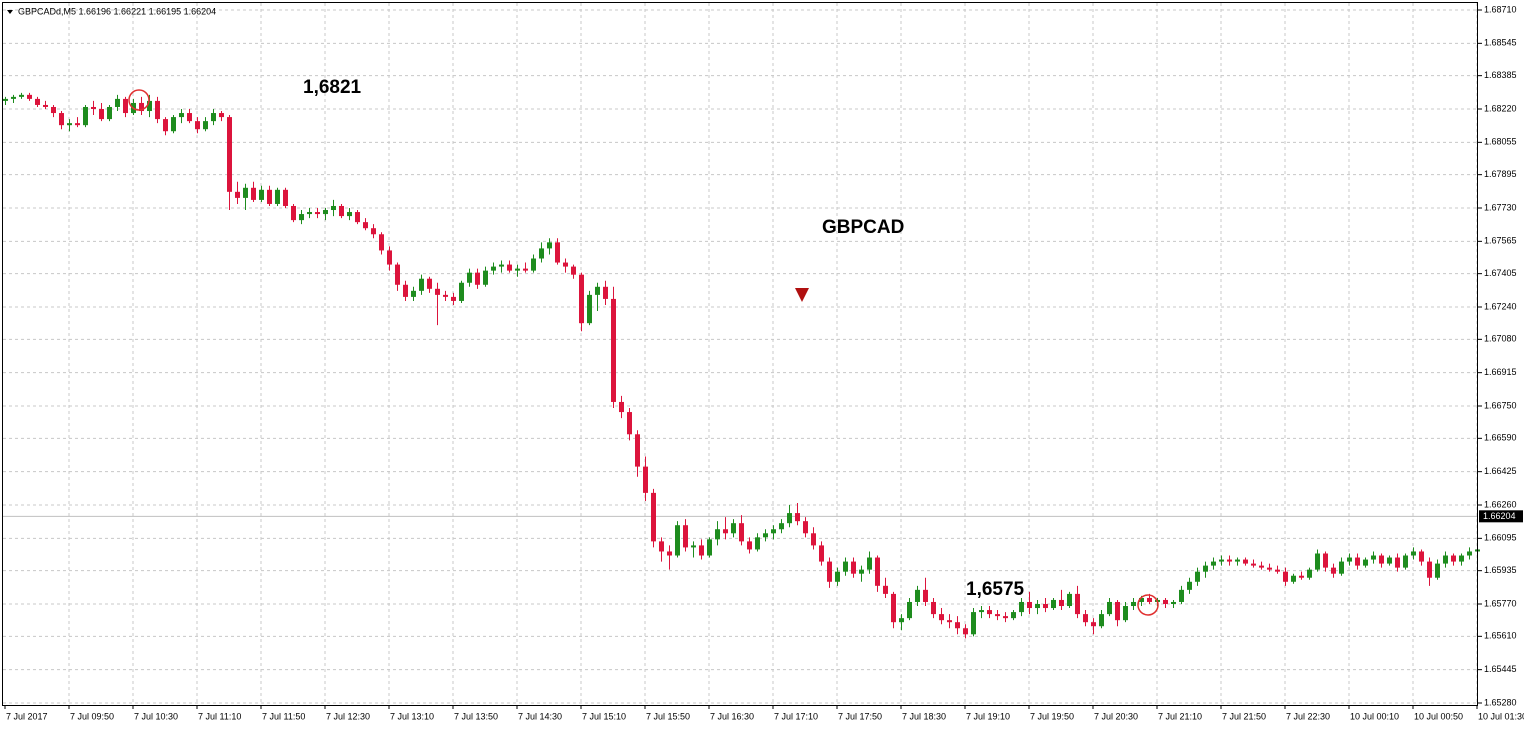 This screenshot has width=1524, height=730. I want to click on x-tick-label: 7 Jul 11:10, so click(219, 716).